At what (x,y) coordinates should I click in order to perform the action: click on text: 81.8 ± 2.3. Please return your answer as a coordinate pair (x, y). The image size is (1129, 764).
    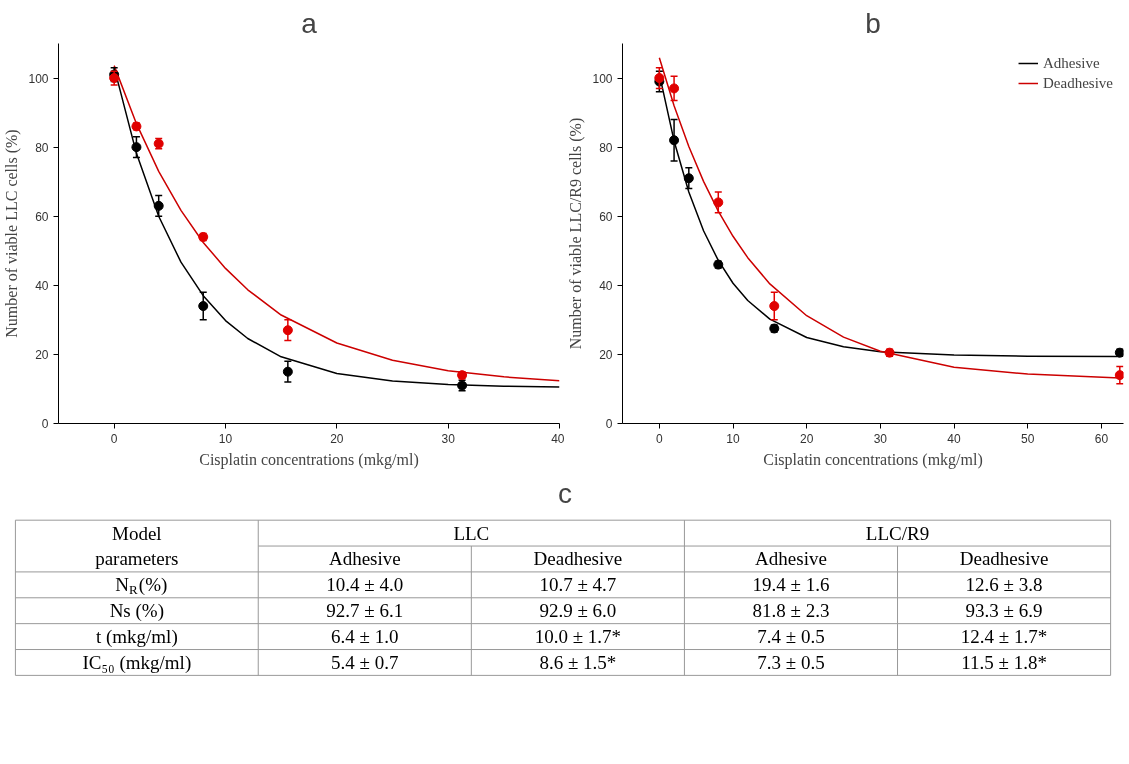
    Looking at the image, I should click on (791, 611).